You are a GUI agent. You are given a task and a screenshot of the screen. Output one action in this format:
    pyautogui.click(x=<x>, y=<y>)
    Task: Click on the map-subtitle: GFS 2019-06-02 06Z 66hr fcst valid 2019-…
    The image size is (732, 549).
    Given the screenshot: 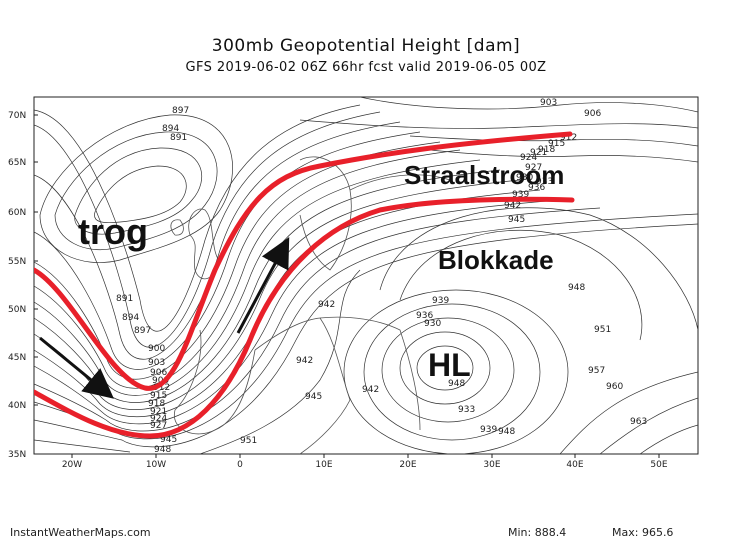 What is the action you would take?
    pyautogui.click(x=366, y=67)
    